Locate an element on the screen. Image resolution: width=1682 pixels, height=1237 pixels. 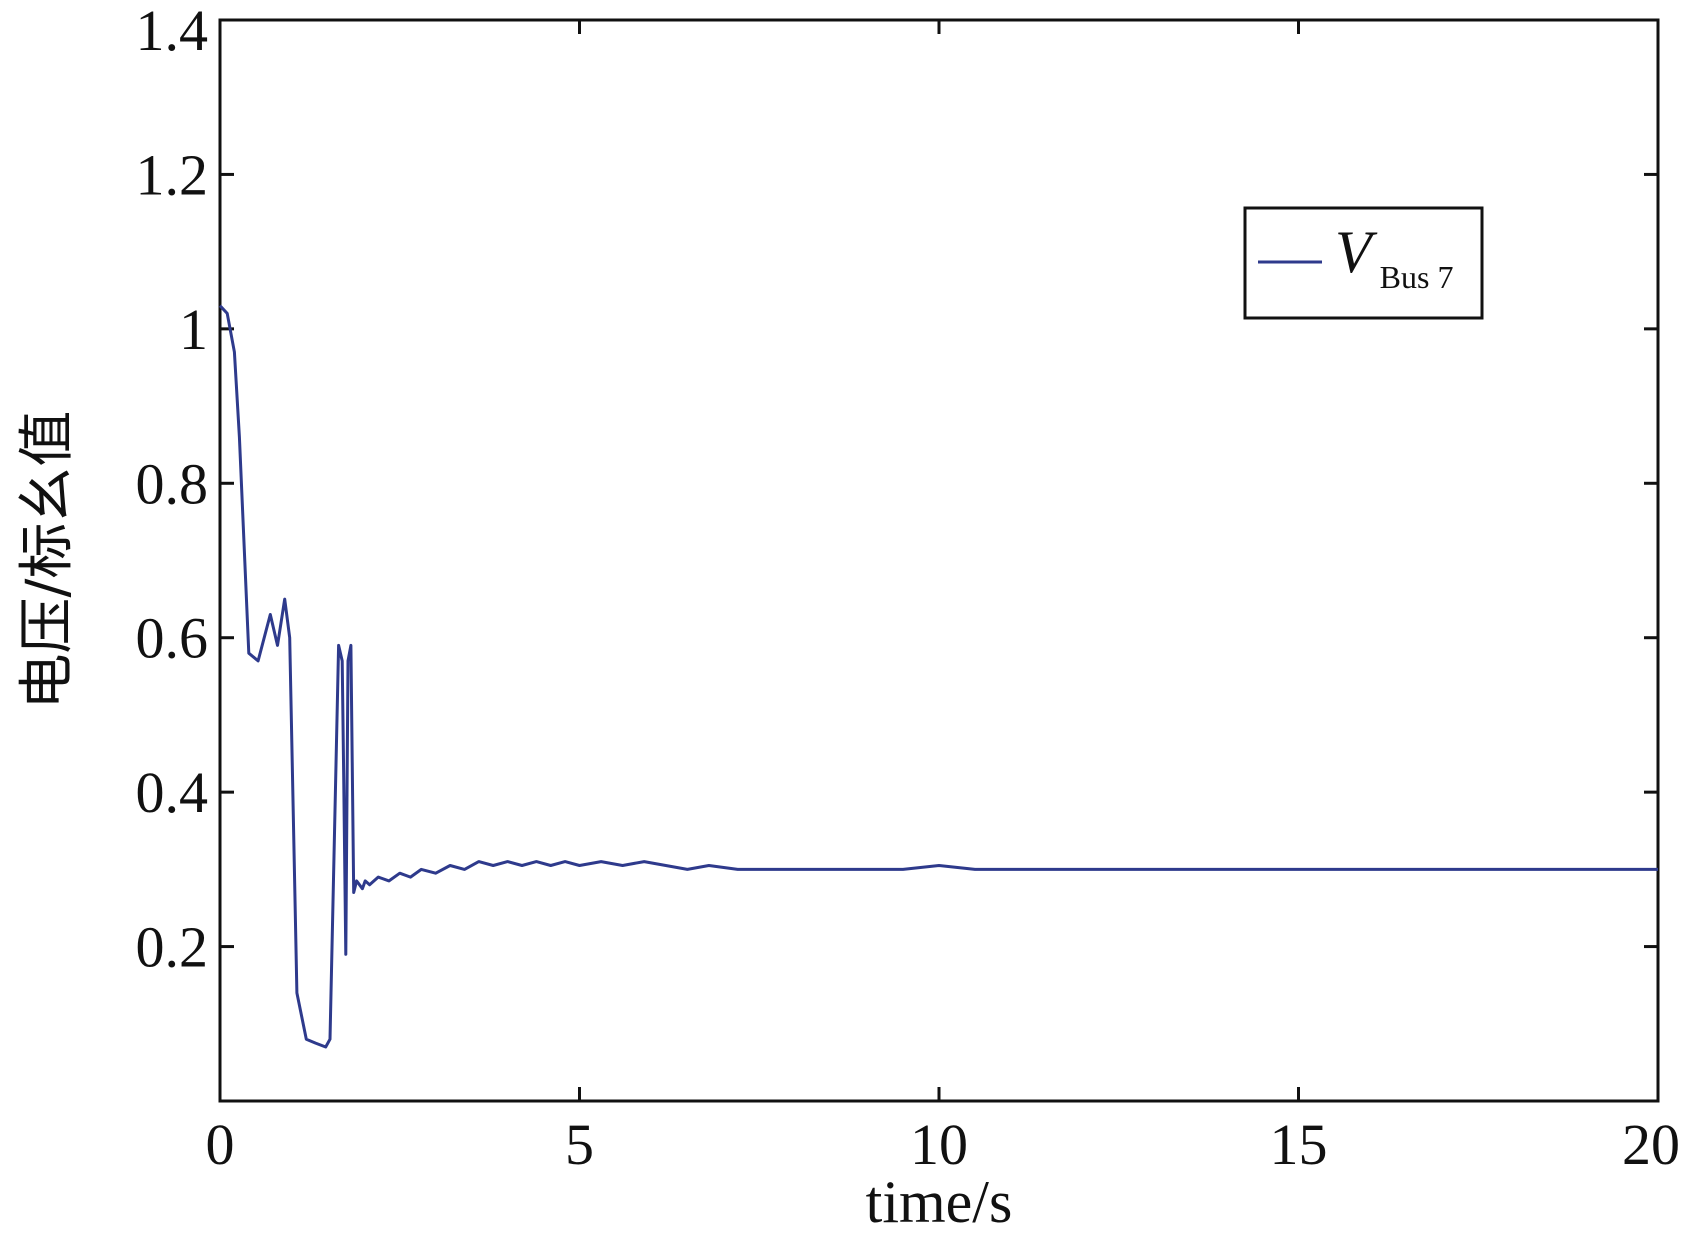
x-tick-label: 15 is located at coordinates (1299, 1144).